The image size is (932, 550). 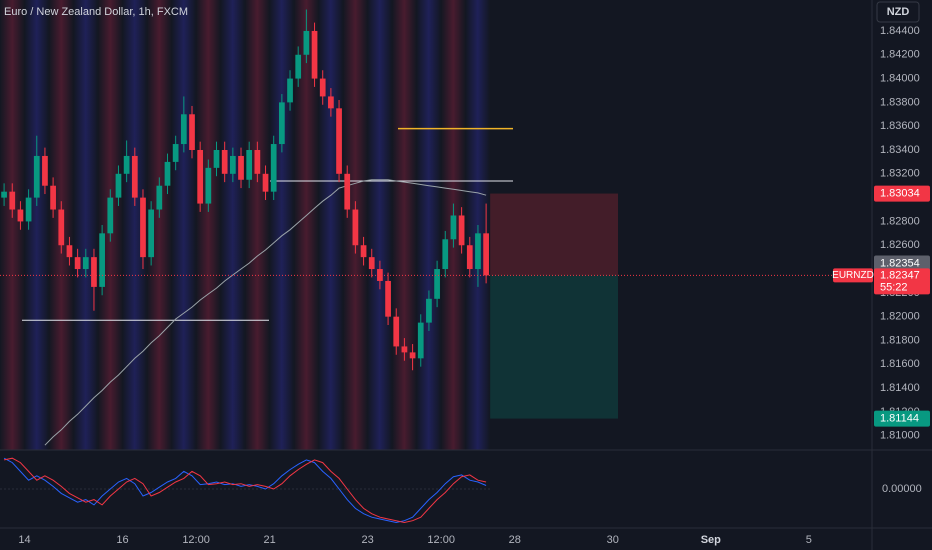 I want to click on x-tick-label: 23, so click(x=368, y=540).